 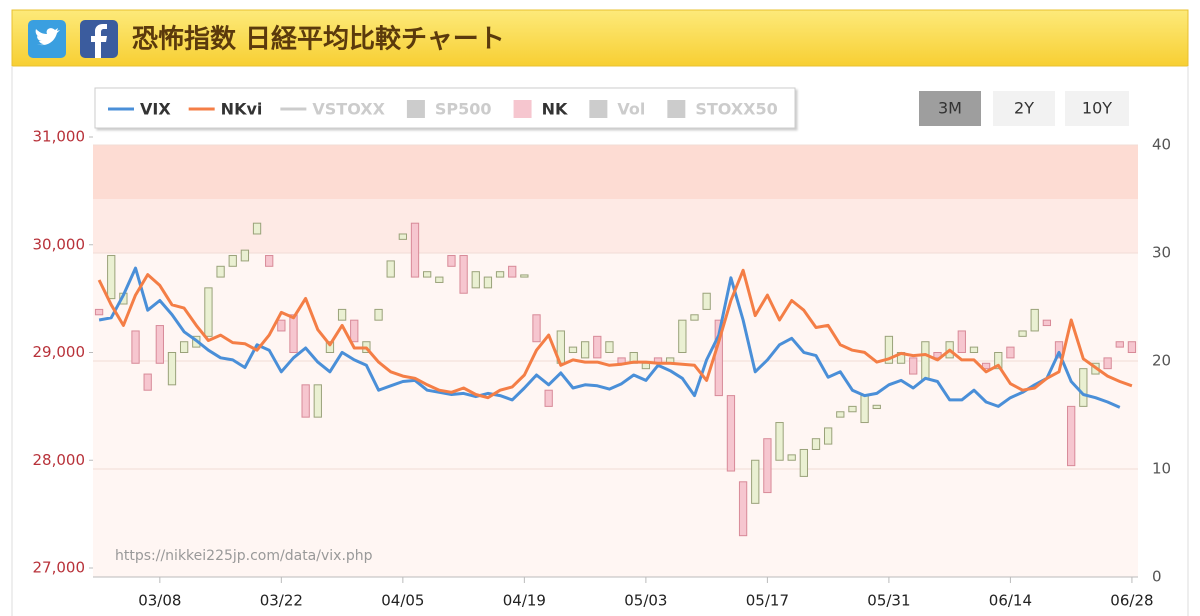 I want to click on x-tick-label: 05/31, so click(x=888, y=601).